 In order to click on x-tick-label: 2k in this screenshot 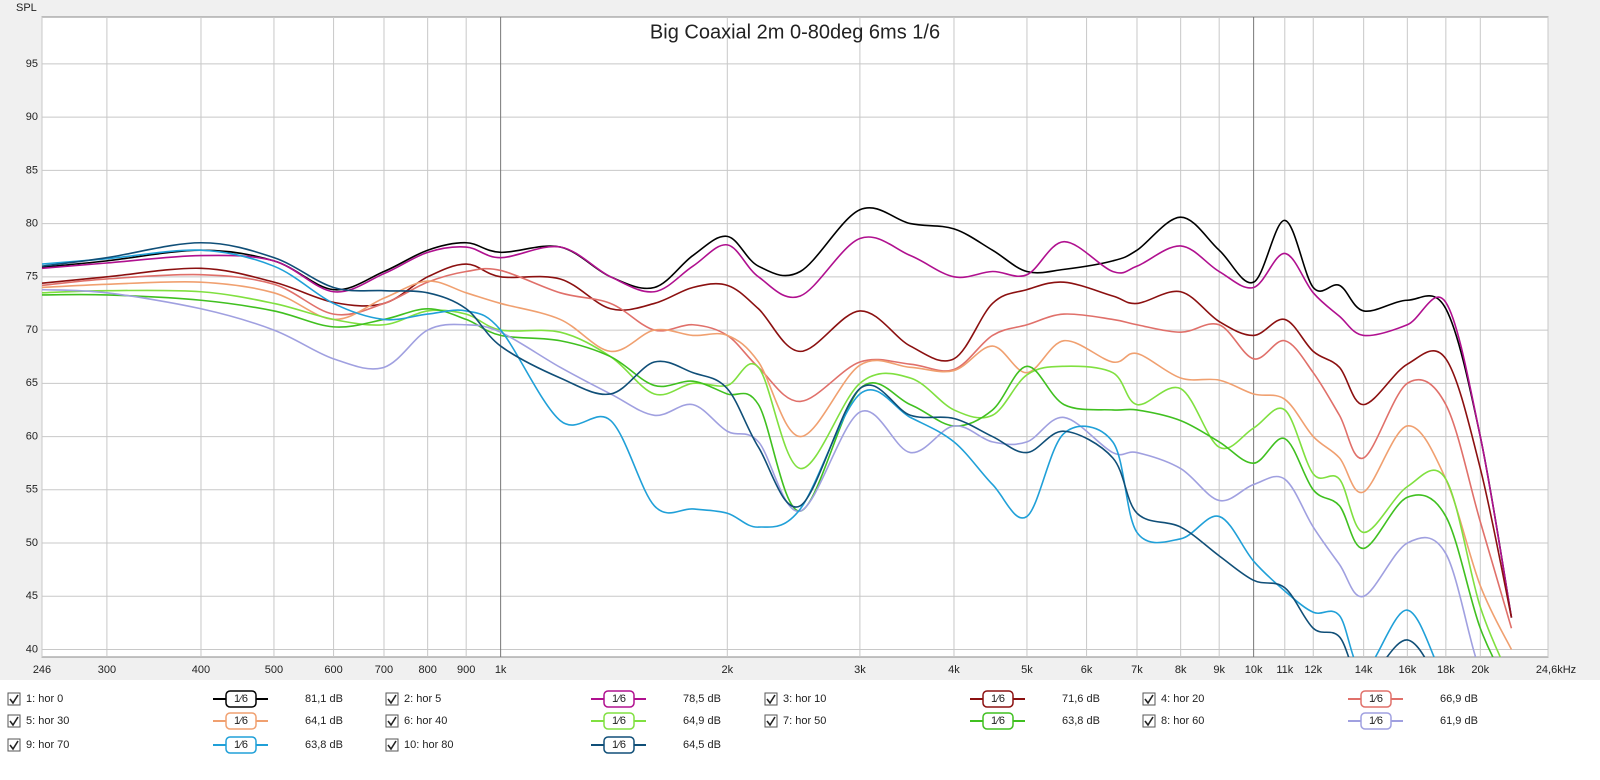, I will do `click(727, 670)`.